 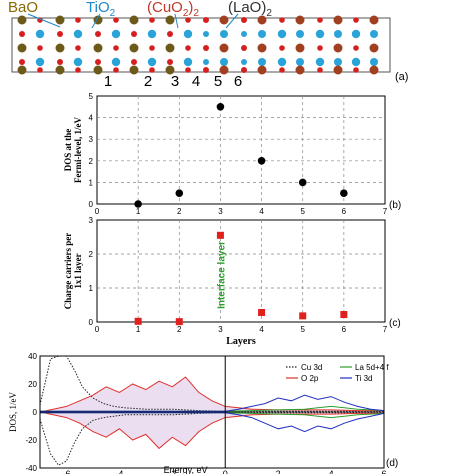 I want to click on x-tick-label: 3, so click(x=220, y=211).